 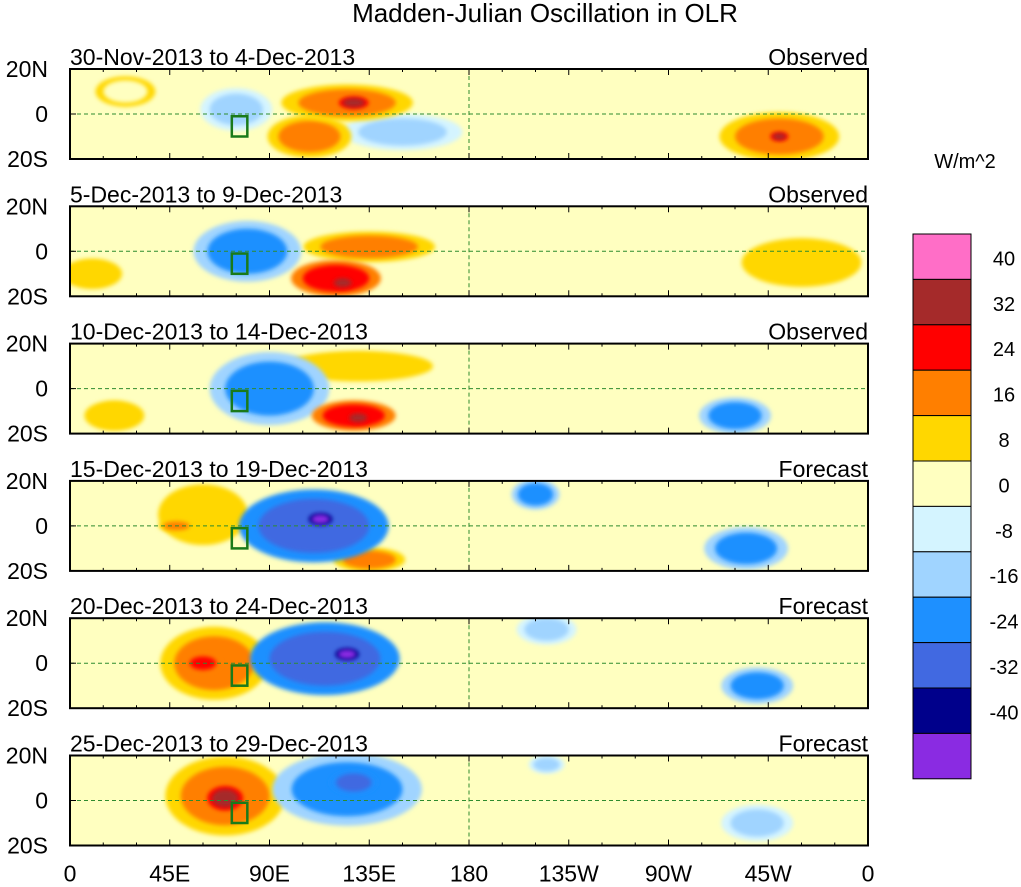 What do you see at coordinates (545, 14) in the screenshot?
I see `chart-title: Madden-Julian Oscillation in OLR` at bounding box center [545, 14].